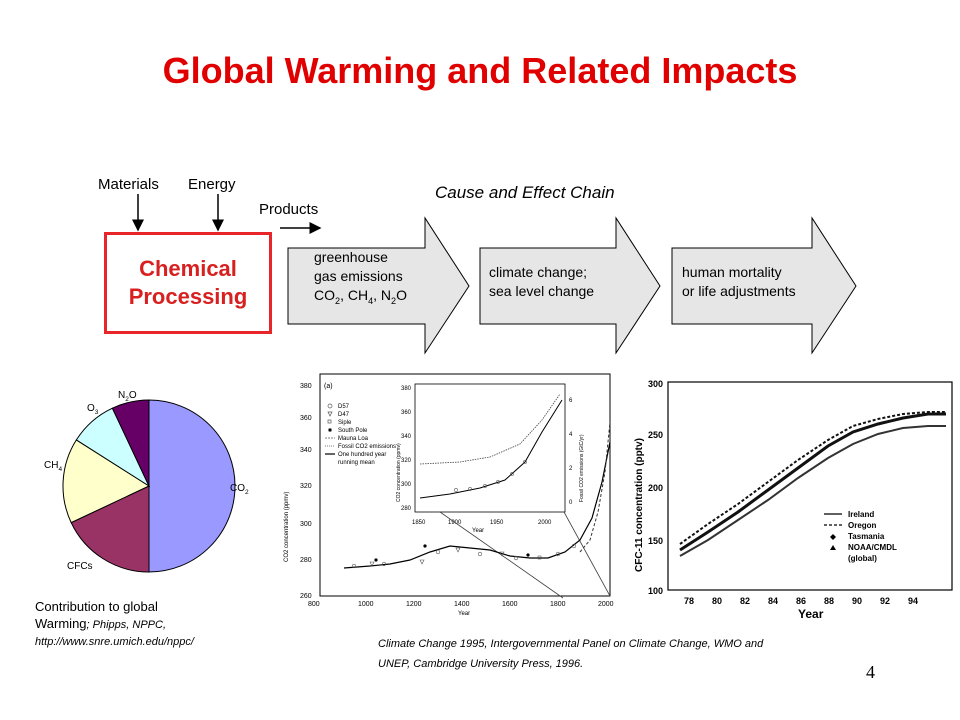 Image resolution: width=960 pixels, height=720 pixels. What do you see at coordinates (360, 296) in the screenshot?
I see `step1-line3: CO2, CH4, N2O` at bounding box center [360, 296].